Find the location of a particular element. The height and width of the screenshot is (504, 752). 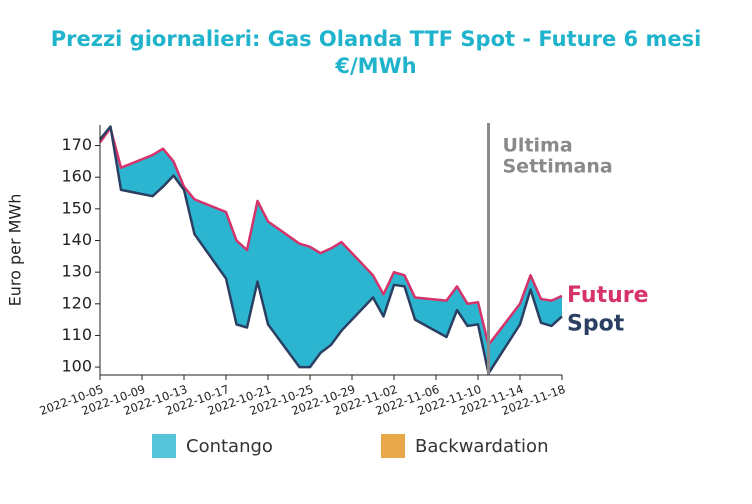

y-tick-label: 100 is located at coordinates (76, 366).